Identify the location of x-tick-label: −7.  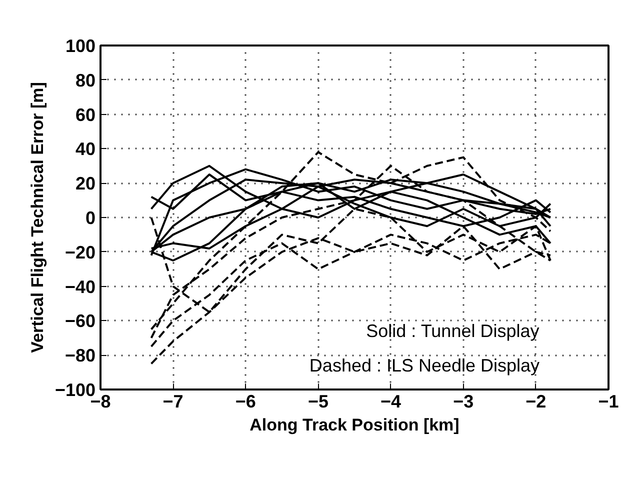
(173, 402).